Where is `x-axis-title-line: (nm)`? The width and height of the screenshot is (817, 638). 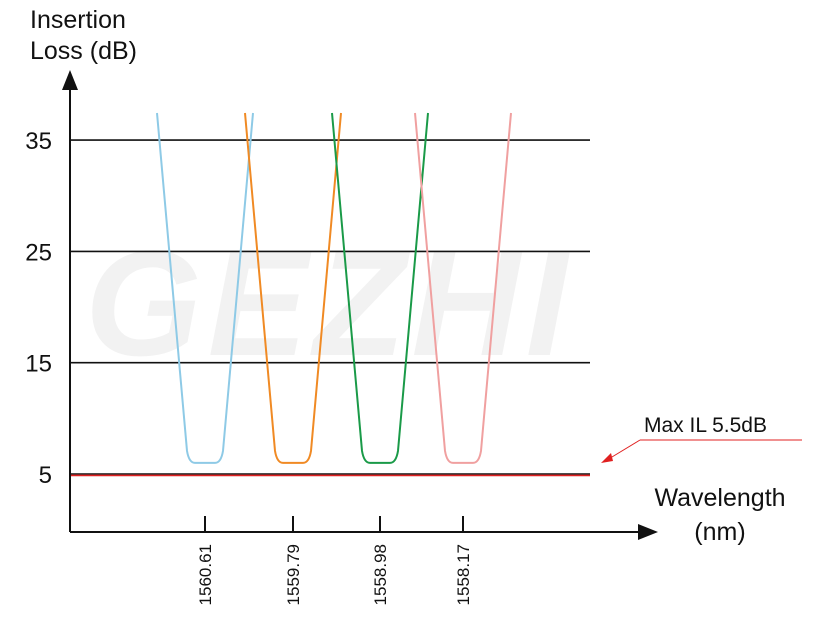 x-axis-title-line: (nm) is located at coordinates (719, 532).